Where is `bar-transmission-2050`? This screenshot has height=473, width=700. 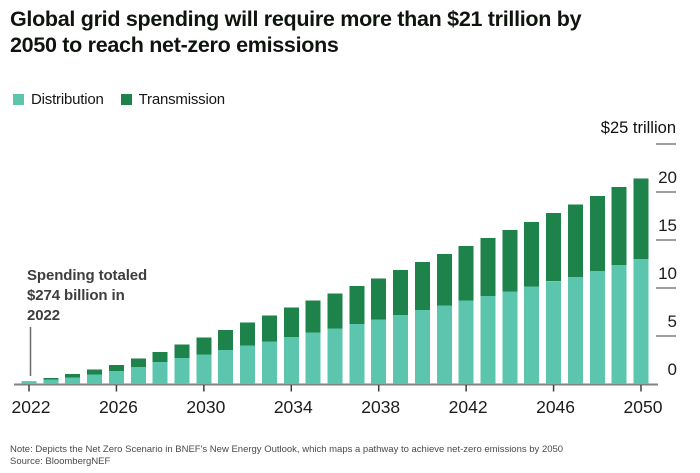 bar-transmission-2050 is located at coordinates (641, 218).